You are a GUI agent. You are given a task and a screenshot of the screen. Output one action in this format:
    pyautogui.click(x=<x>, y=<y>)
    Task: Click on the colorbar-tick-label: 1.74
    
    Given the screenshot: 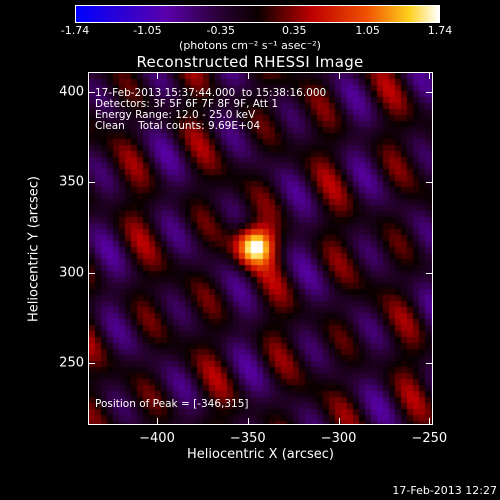 What is the action you would take?
    pyautogui.click(x=440, y=30)
    